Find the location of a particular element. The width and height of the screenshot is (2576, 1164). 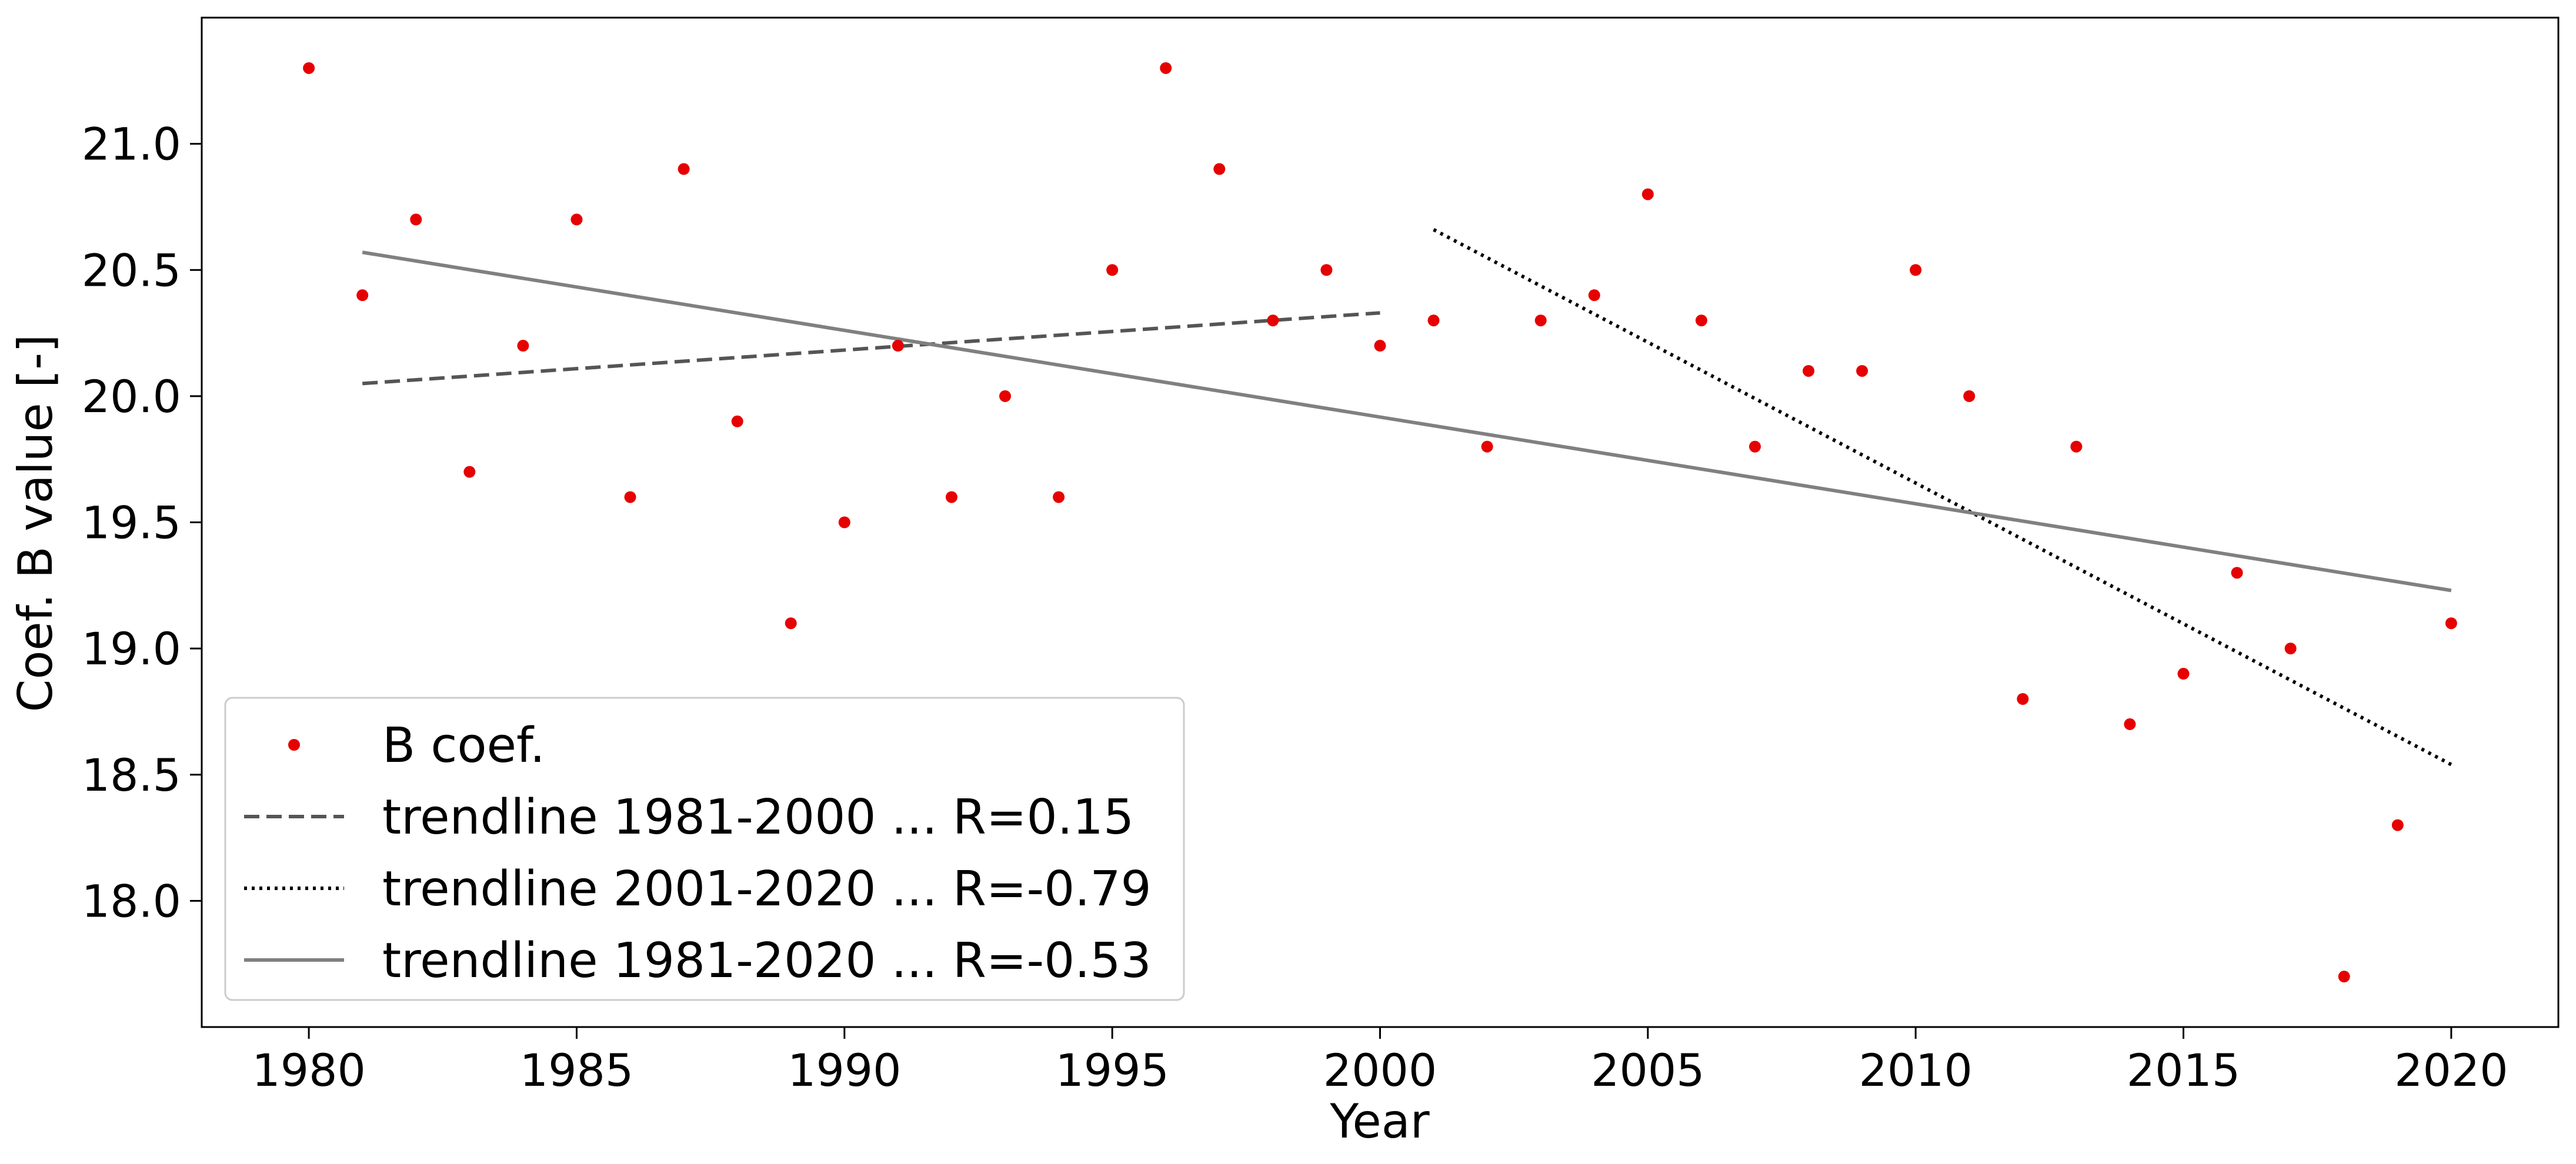

y-tick-label: 20.5 is located at coordinates (131, 270).